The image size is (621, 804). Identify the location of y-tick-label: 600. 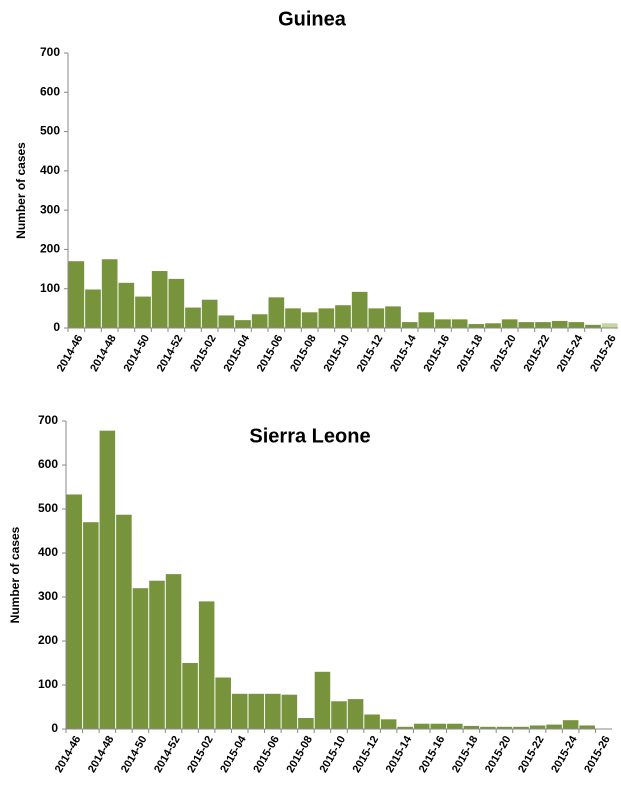
(48, 464).